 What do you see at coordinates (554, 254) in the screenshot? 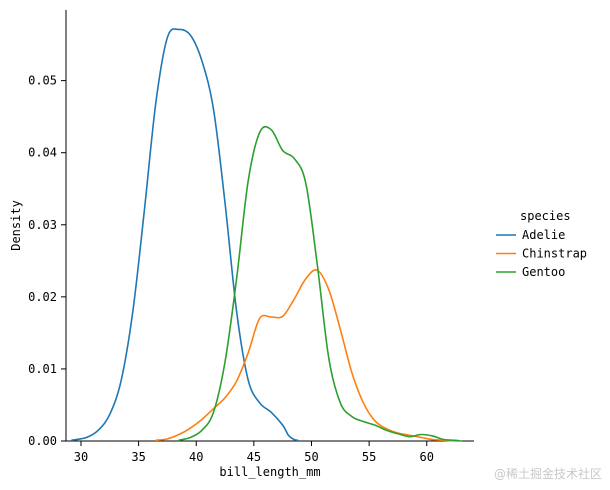
I see `legend-label-chinstrap: Chinstrap` at bounding box center [554, 254].